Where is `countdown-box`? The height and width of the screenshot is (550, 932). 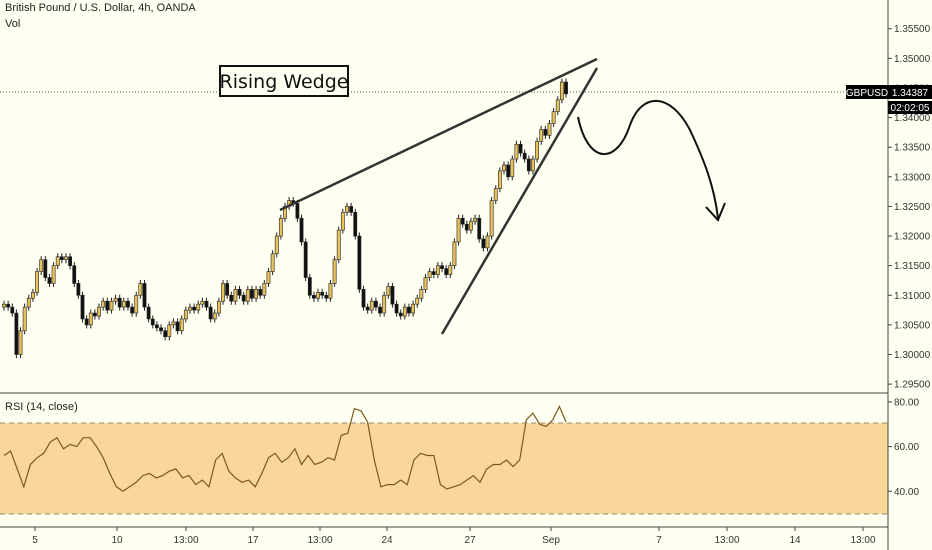 countdown-box is located at coordinates (910, 107).